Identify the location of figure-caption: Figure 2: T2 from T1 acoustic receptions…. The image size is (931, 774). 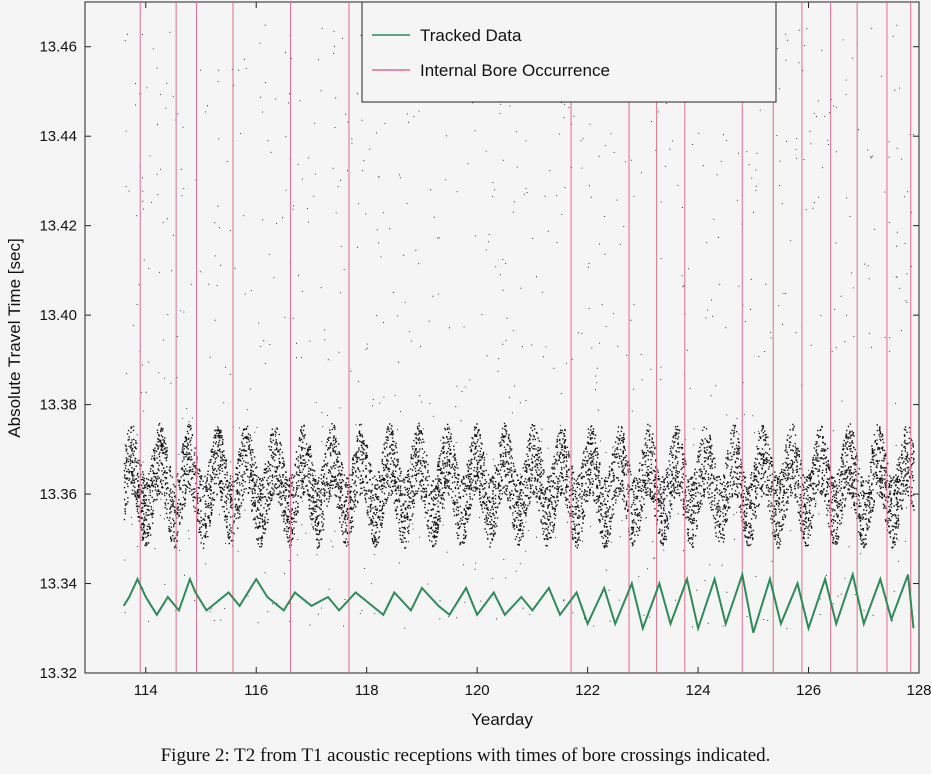
(465, 755).